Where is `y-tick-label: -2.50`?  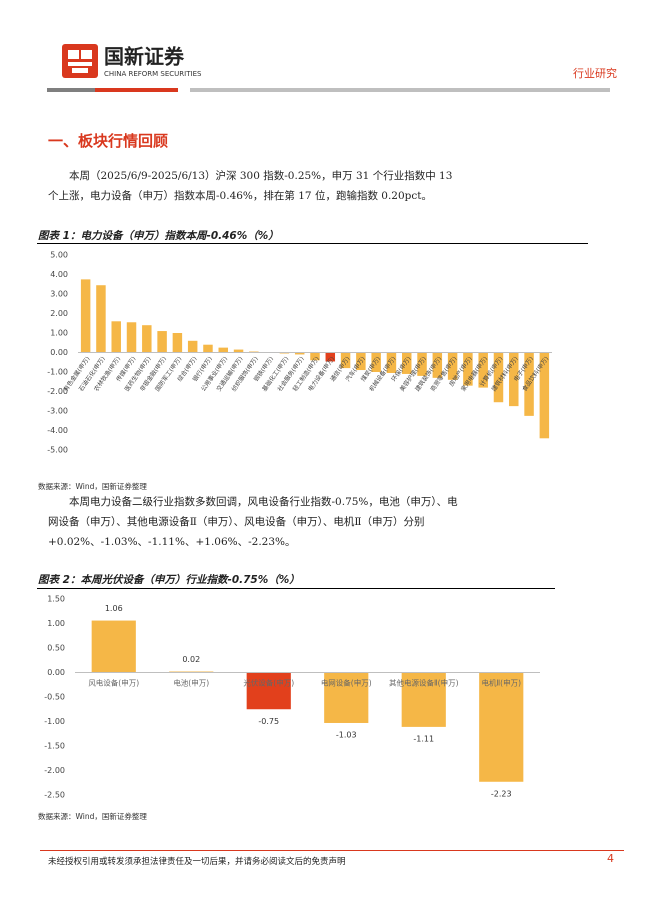
y-tick-label: -2.50 is located at coordinates (54, 795).